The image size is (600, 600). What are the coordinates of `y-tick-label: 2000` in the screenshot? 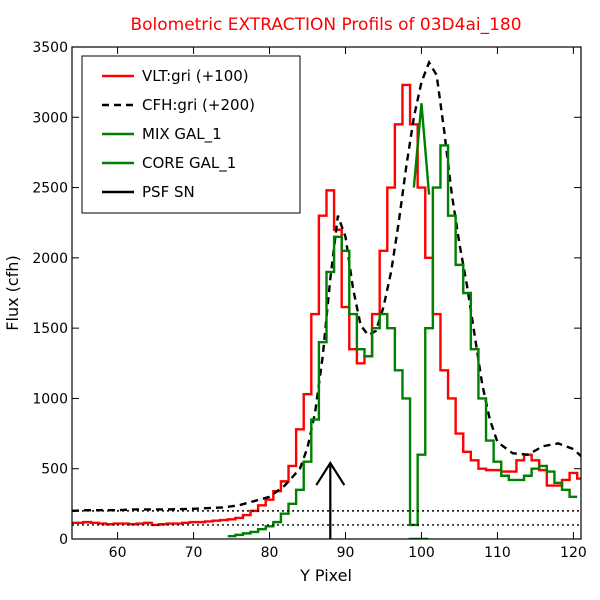 It's located at (50, 259).